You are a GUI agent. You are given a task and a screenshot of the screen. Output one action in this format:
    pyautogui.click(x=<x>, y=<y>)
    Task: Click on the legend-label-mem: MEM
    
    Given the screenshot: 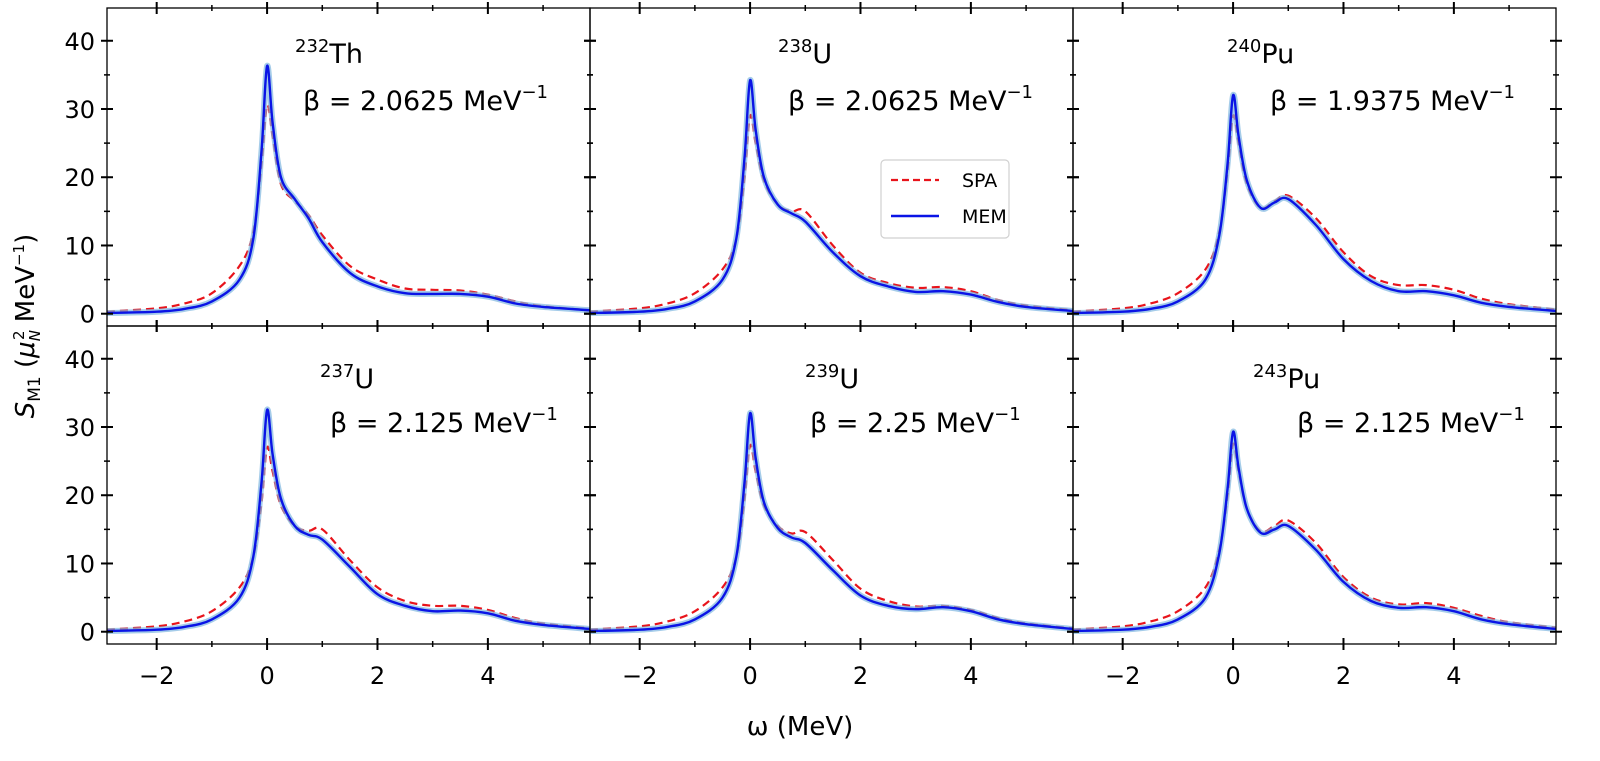 What is the action you would take?
    pyautogui.click(x=984, y=217)
    